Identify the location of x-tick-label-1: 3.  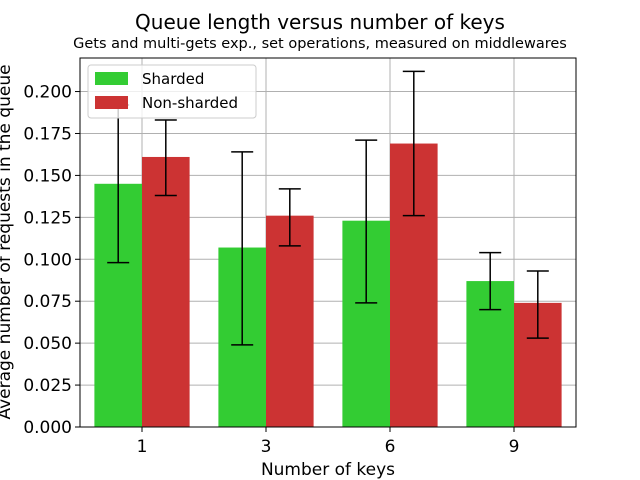
(266, 447).